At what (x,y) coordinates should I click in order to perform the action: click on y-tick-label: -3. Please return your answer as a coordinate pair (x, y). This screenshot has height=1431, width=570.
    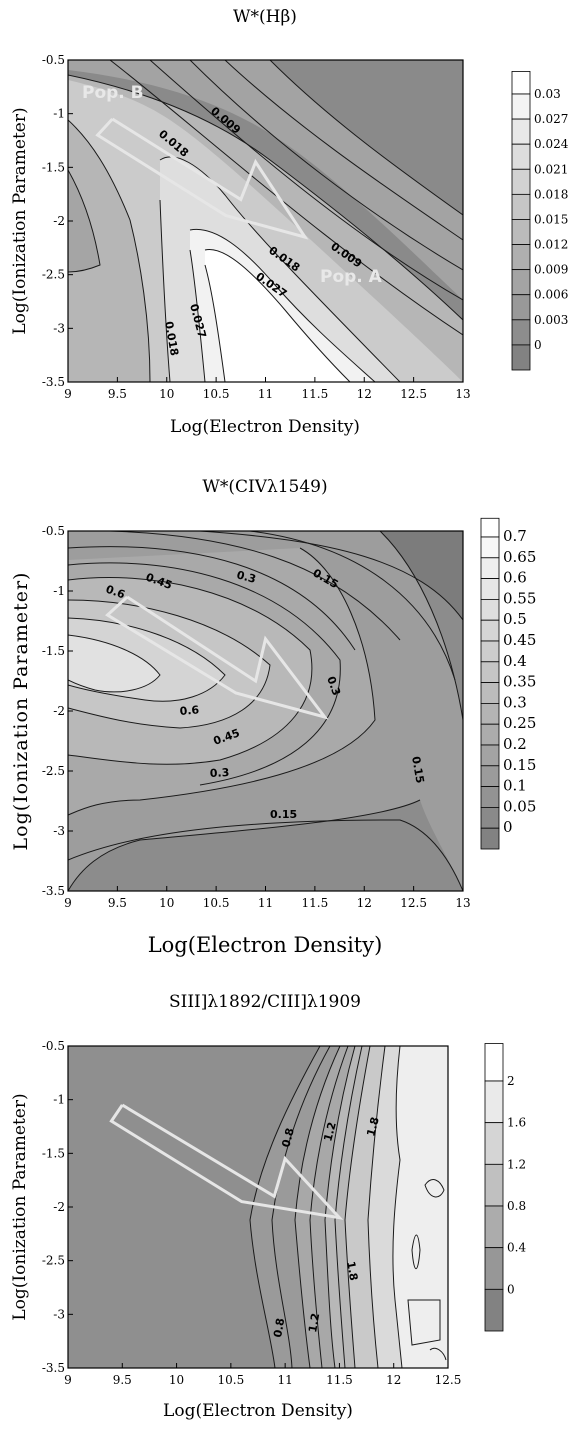
    Looking at the image, I should click on (59, 328).